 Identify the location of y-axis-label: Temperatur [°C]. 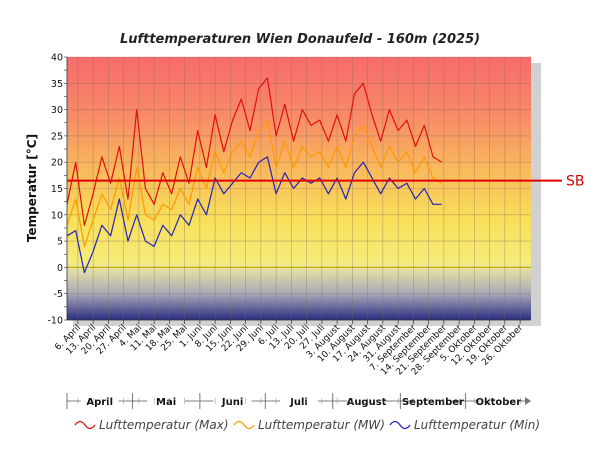
(32, 188).